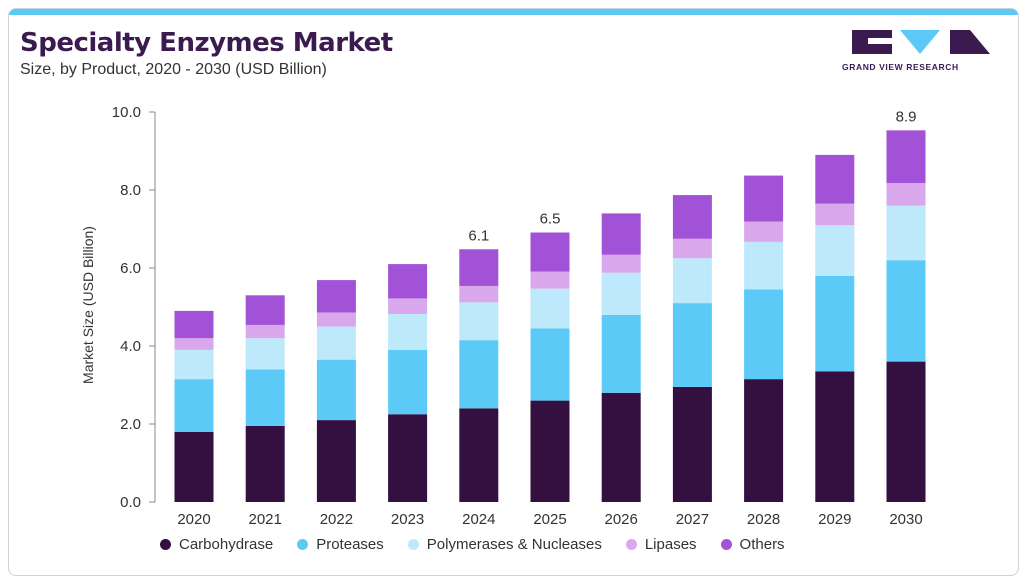  I want to click on grand-view-research-logo, so click(921, 42).